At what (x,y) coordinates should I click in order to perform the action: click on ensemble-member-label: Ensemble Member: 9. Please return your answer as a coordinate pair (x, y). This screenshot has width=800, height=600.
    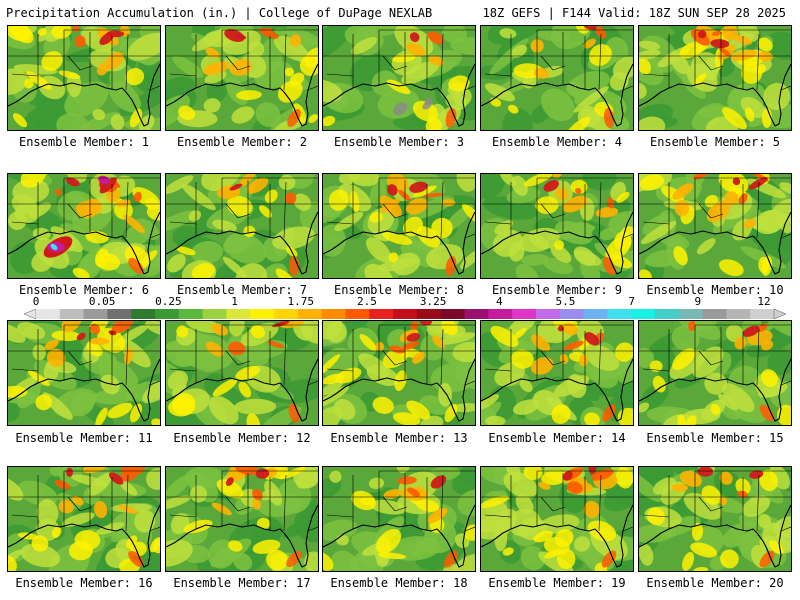
    Looking at the image, I should click on (557, 290).